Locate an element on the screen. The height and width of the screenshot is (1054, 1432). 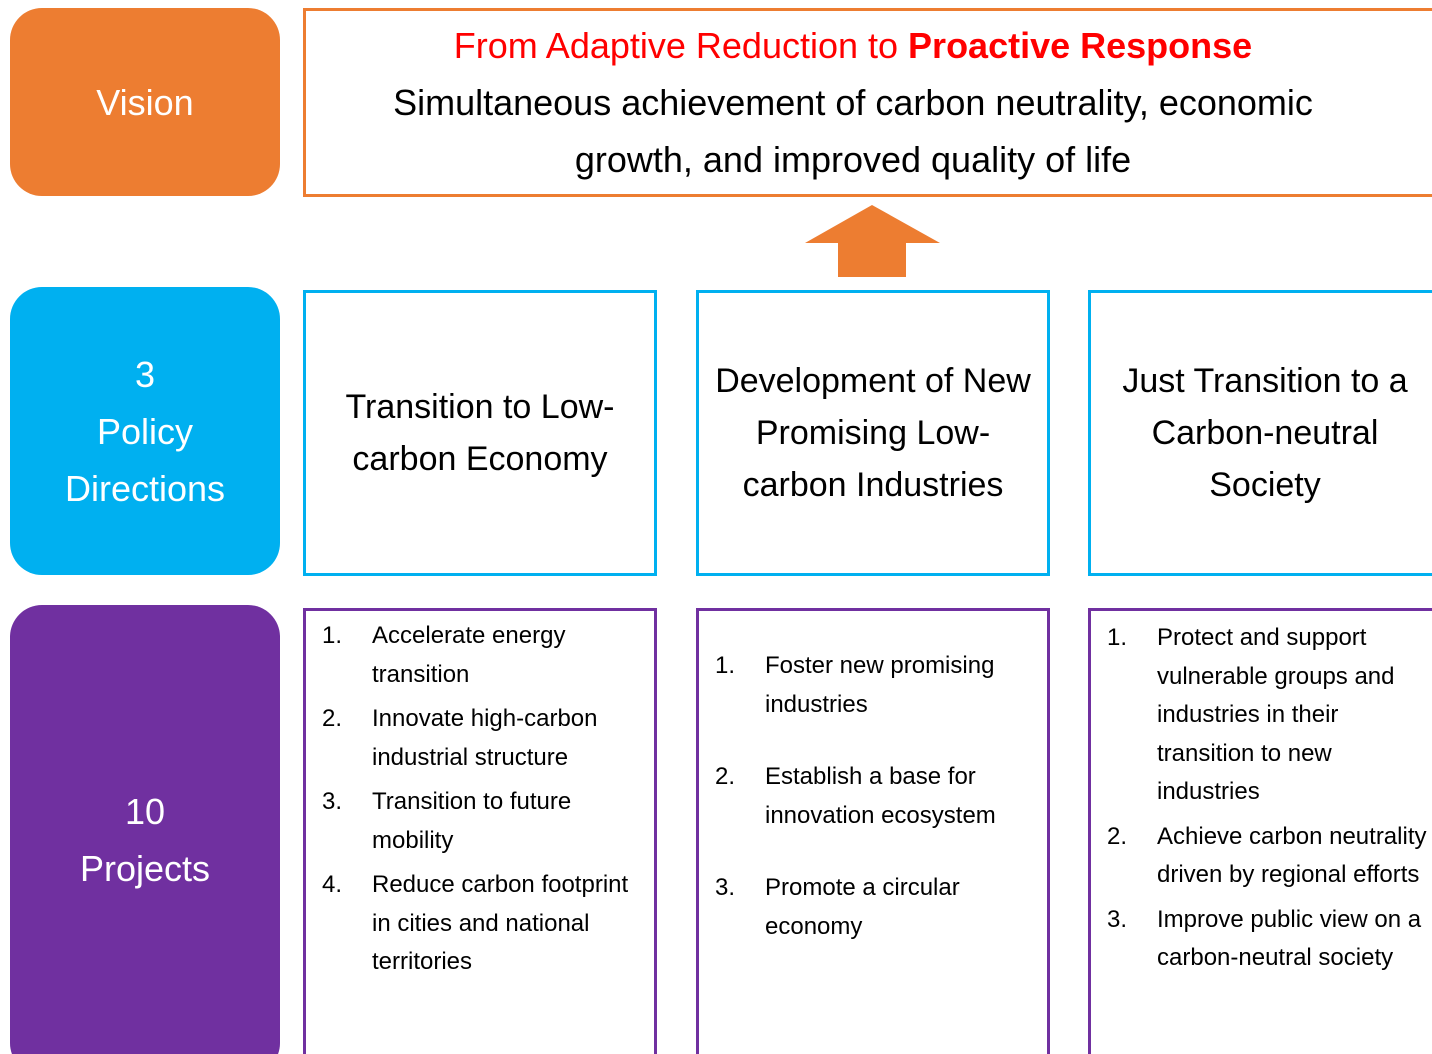
directions-tag: 3 Policy Directions is located at coordinates (145, 431).